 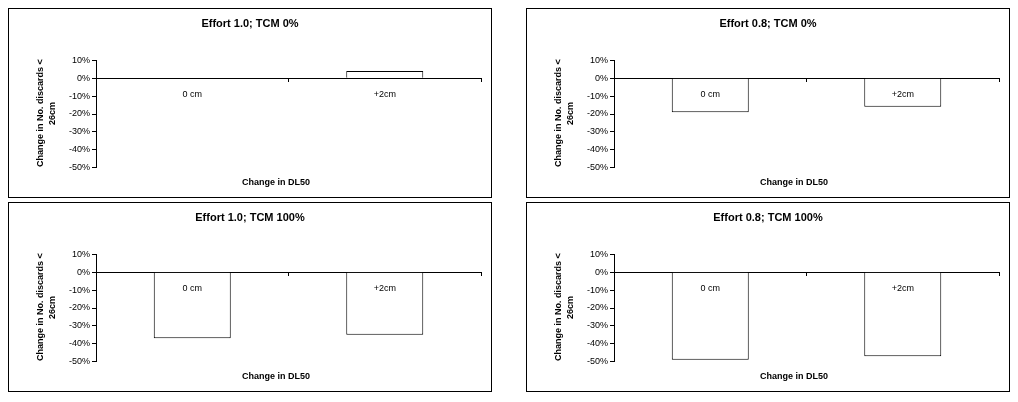 What do you see at coordinates (768, 217) in the screenshot?
I see `chart-title: Effort 0.8; TCM 100%` at bounding box center [768, 217].